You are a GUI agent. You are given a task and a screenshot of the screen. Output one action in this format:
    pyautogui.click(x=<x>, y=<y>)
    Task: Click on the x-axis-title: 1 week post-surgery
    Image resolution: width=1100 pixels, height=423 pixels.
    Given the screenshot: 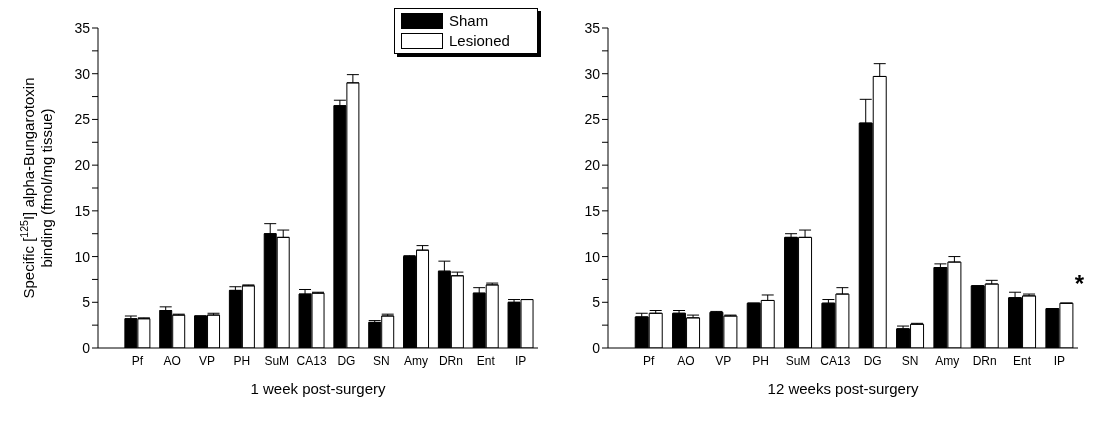 What is the action you would take?
    pyautogui.click(x=318, y=388)
    